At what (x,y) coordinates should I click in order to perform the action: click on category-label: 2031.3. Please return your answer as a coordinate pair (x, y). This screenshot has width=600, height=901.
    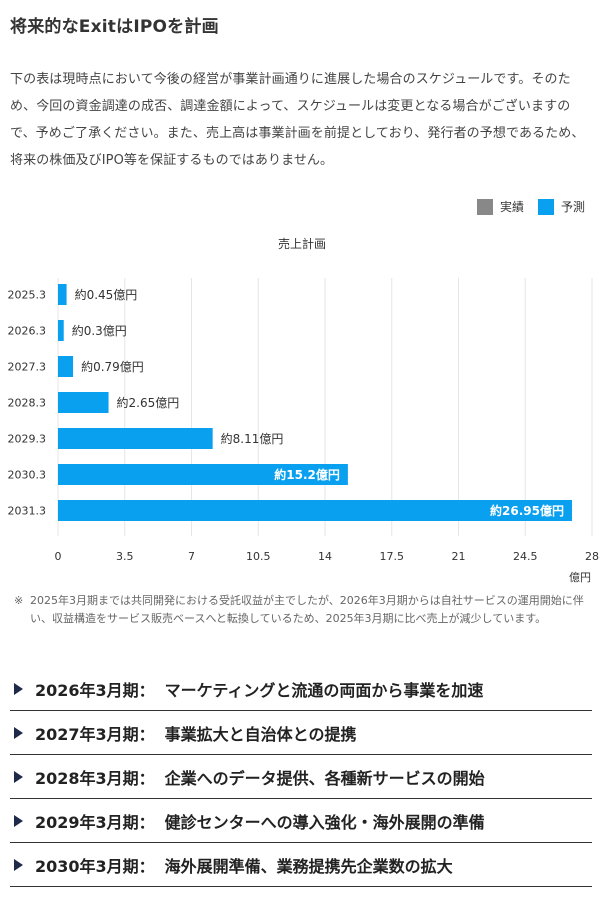
    Looking at the image, I should click on (27, 511).